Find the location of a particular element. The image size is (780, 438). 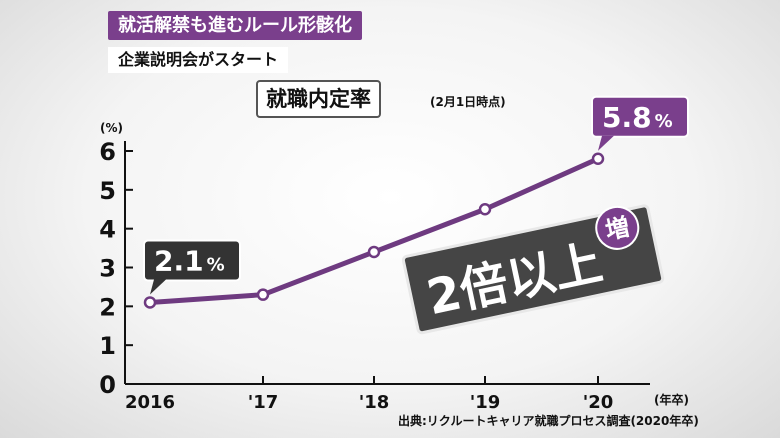

annotation-badge-label: 増 is located at coordinates (617, 229).